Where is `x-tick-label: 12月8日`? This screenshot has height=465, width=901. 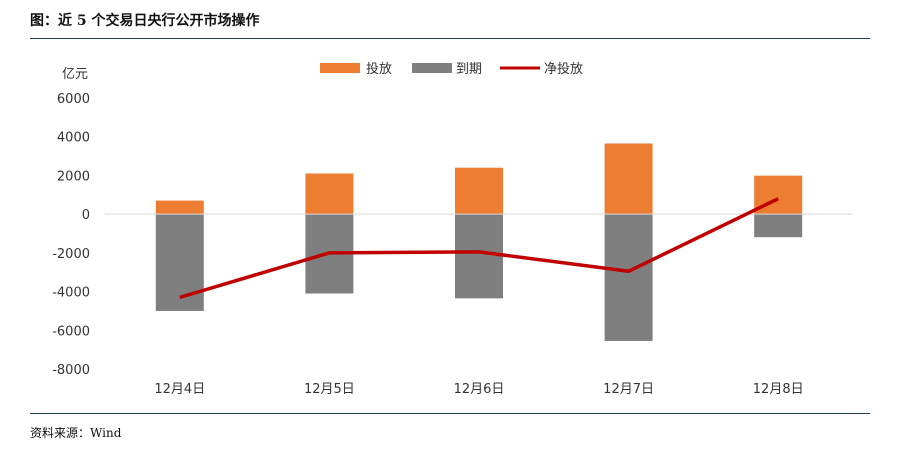 x-tick-label: 12月8日 is located at coordinates (778, 389).